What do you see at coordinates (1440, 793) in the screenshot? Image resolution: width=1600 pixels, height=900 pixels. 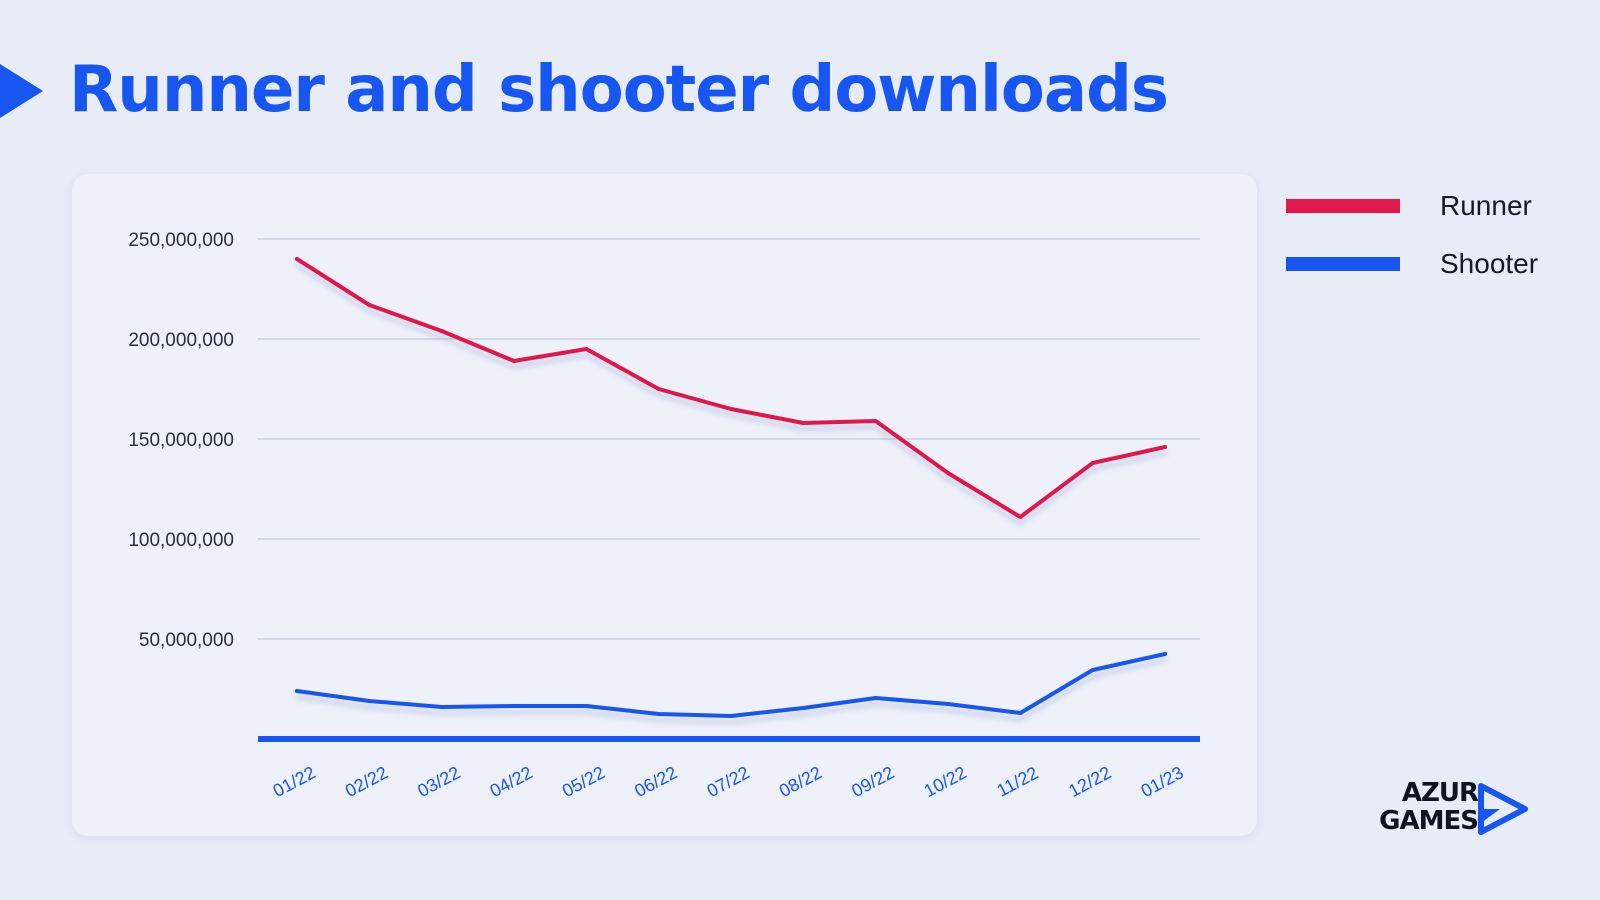 I see `brand-line-1: AZUR` at bounding box center [1440, 793].